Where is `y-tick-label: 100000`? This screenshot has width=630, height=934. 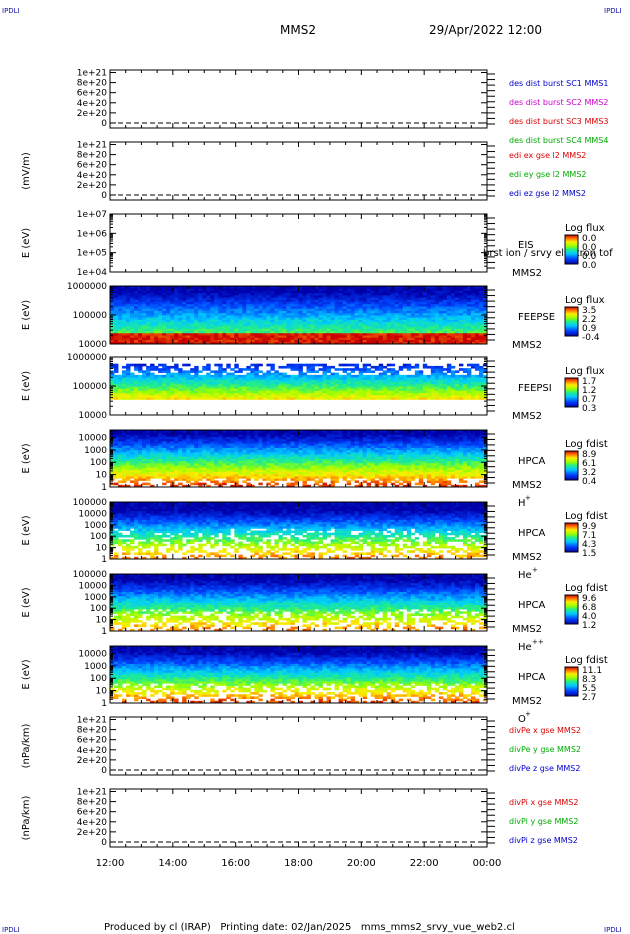
y-tick-label: 100000 is located at coordinates (90, 387).